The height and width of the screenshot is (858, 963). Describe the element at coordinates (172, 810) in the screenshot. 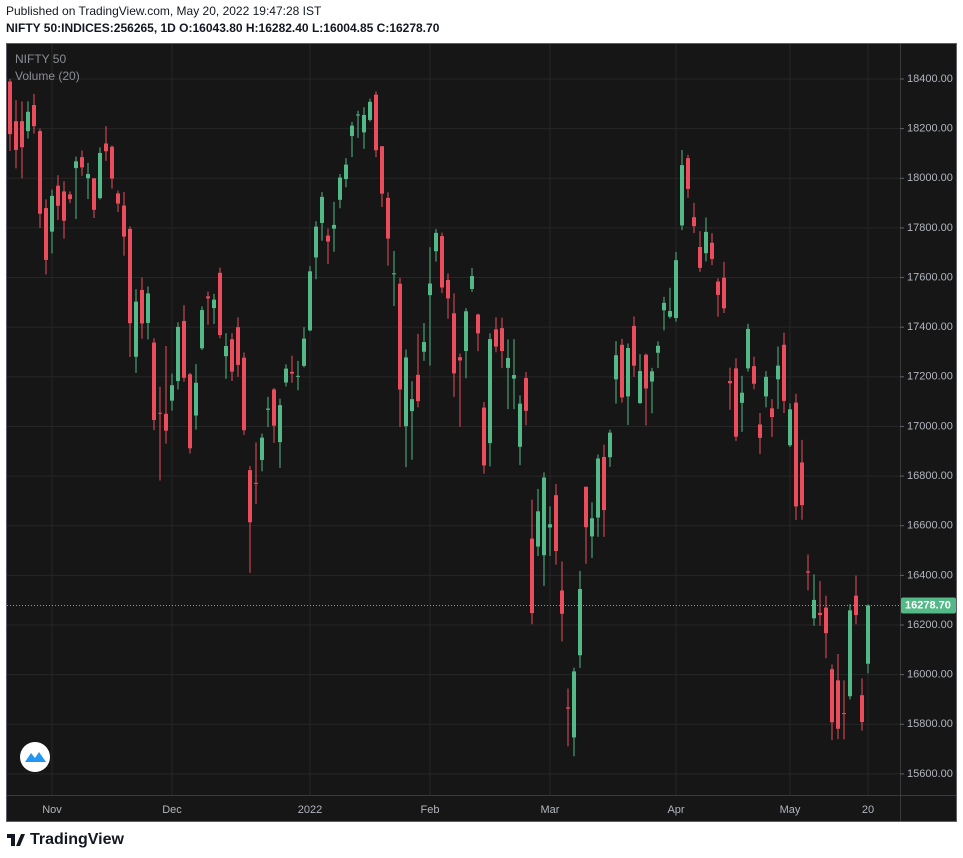

I see `x-tick-label: Dec` at that location.